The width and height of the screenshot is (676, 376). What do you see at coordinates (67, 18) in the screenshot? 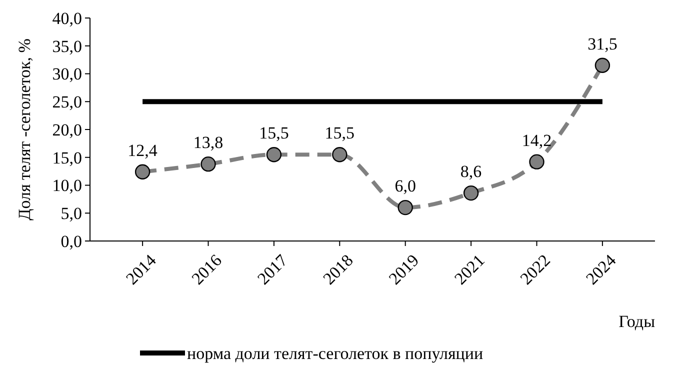
I see `y-tick-label: 40,0` at bounding box center [67, 18].